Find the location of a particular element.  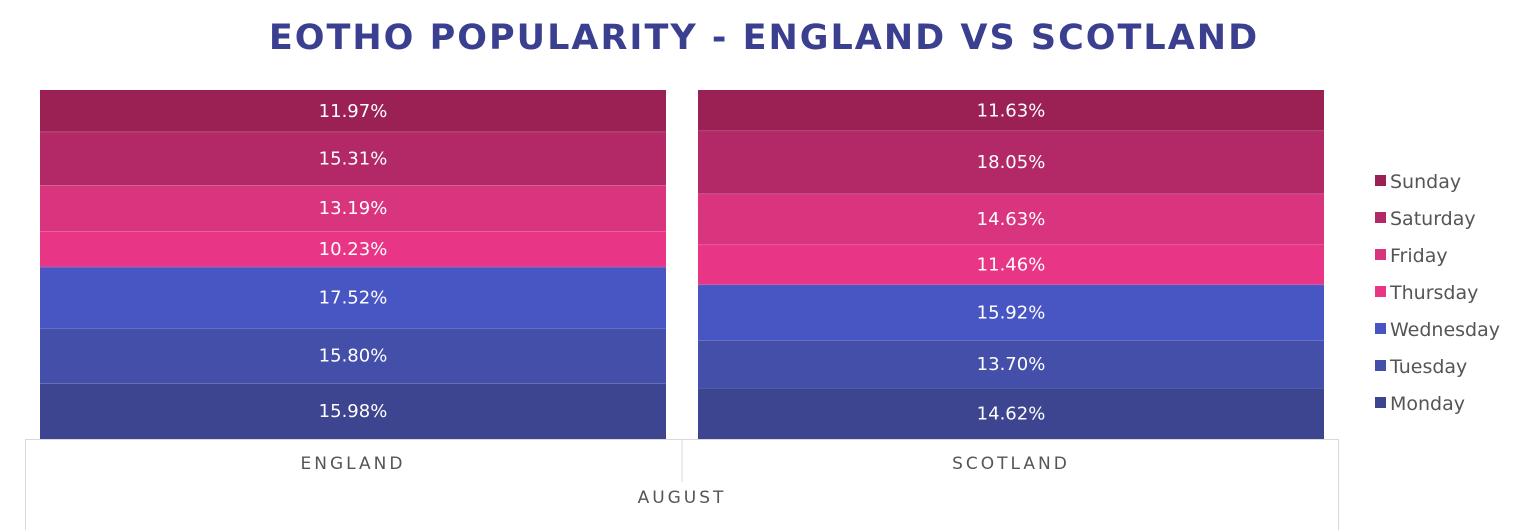

legend-swatch-sunday is located at coordinates (1380, 180).